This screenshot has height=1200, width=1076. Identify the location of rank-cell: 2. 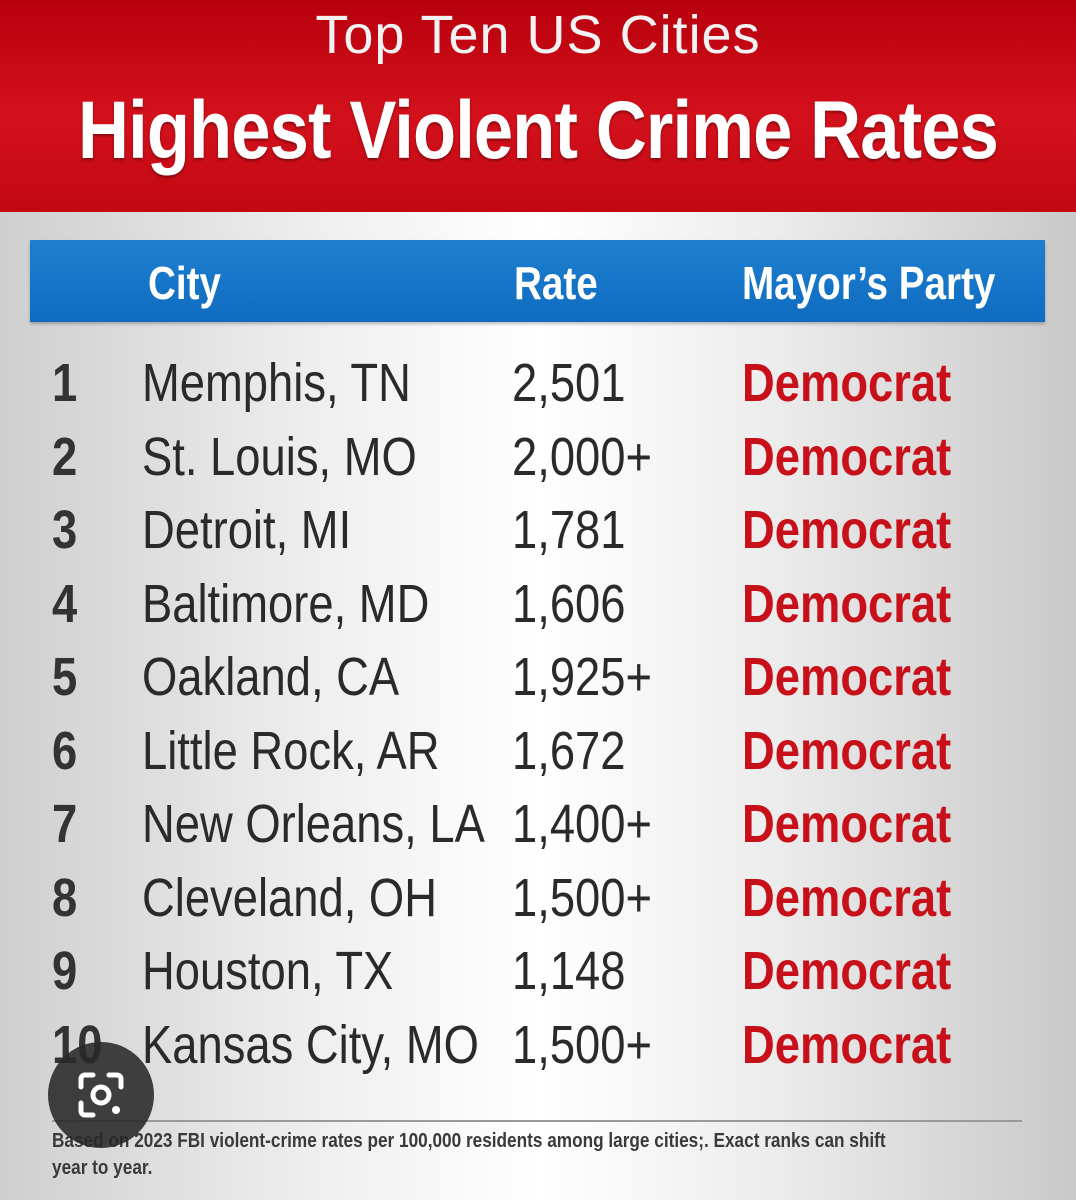
(65, 456).